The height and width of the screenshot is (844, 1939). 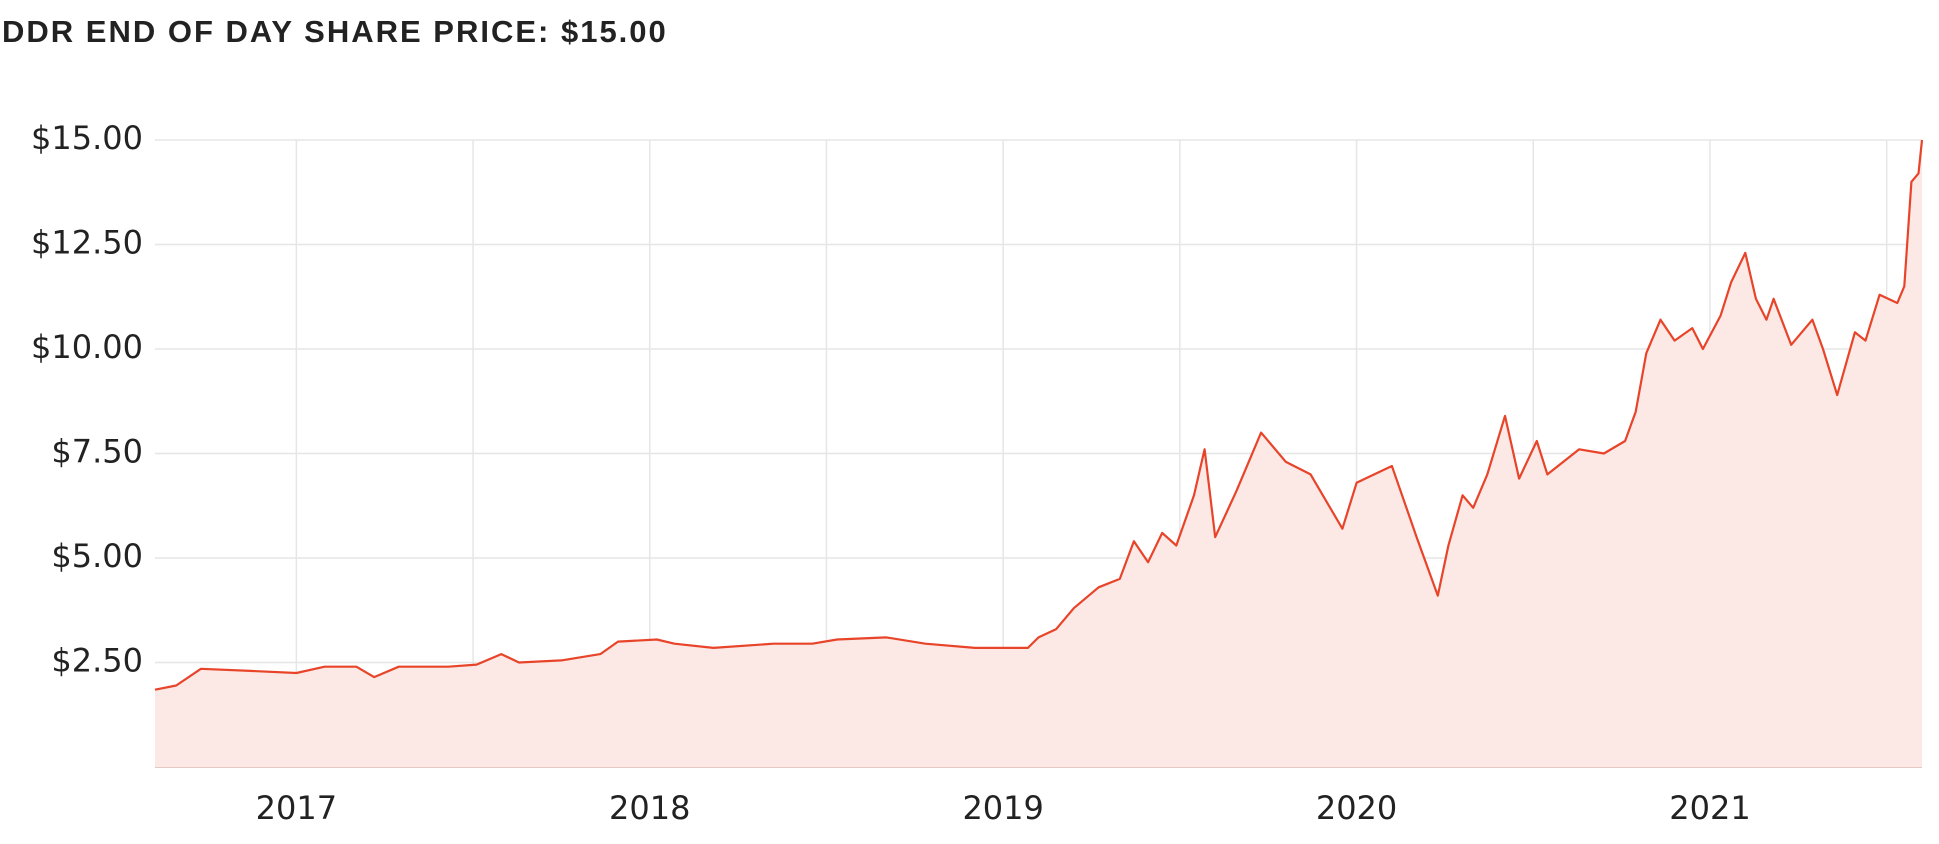 I want to click on y-tick-label: $5.00, so click(x=97, y=556).